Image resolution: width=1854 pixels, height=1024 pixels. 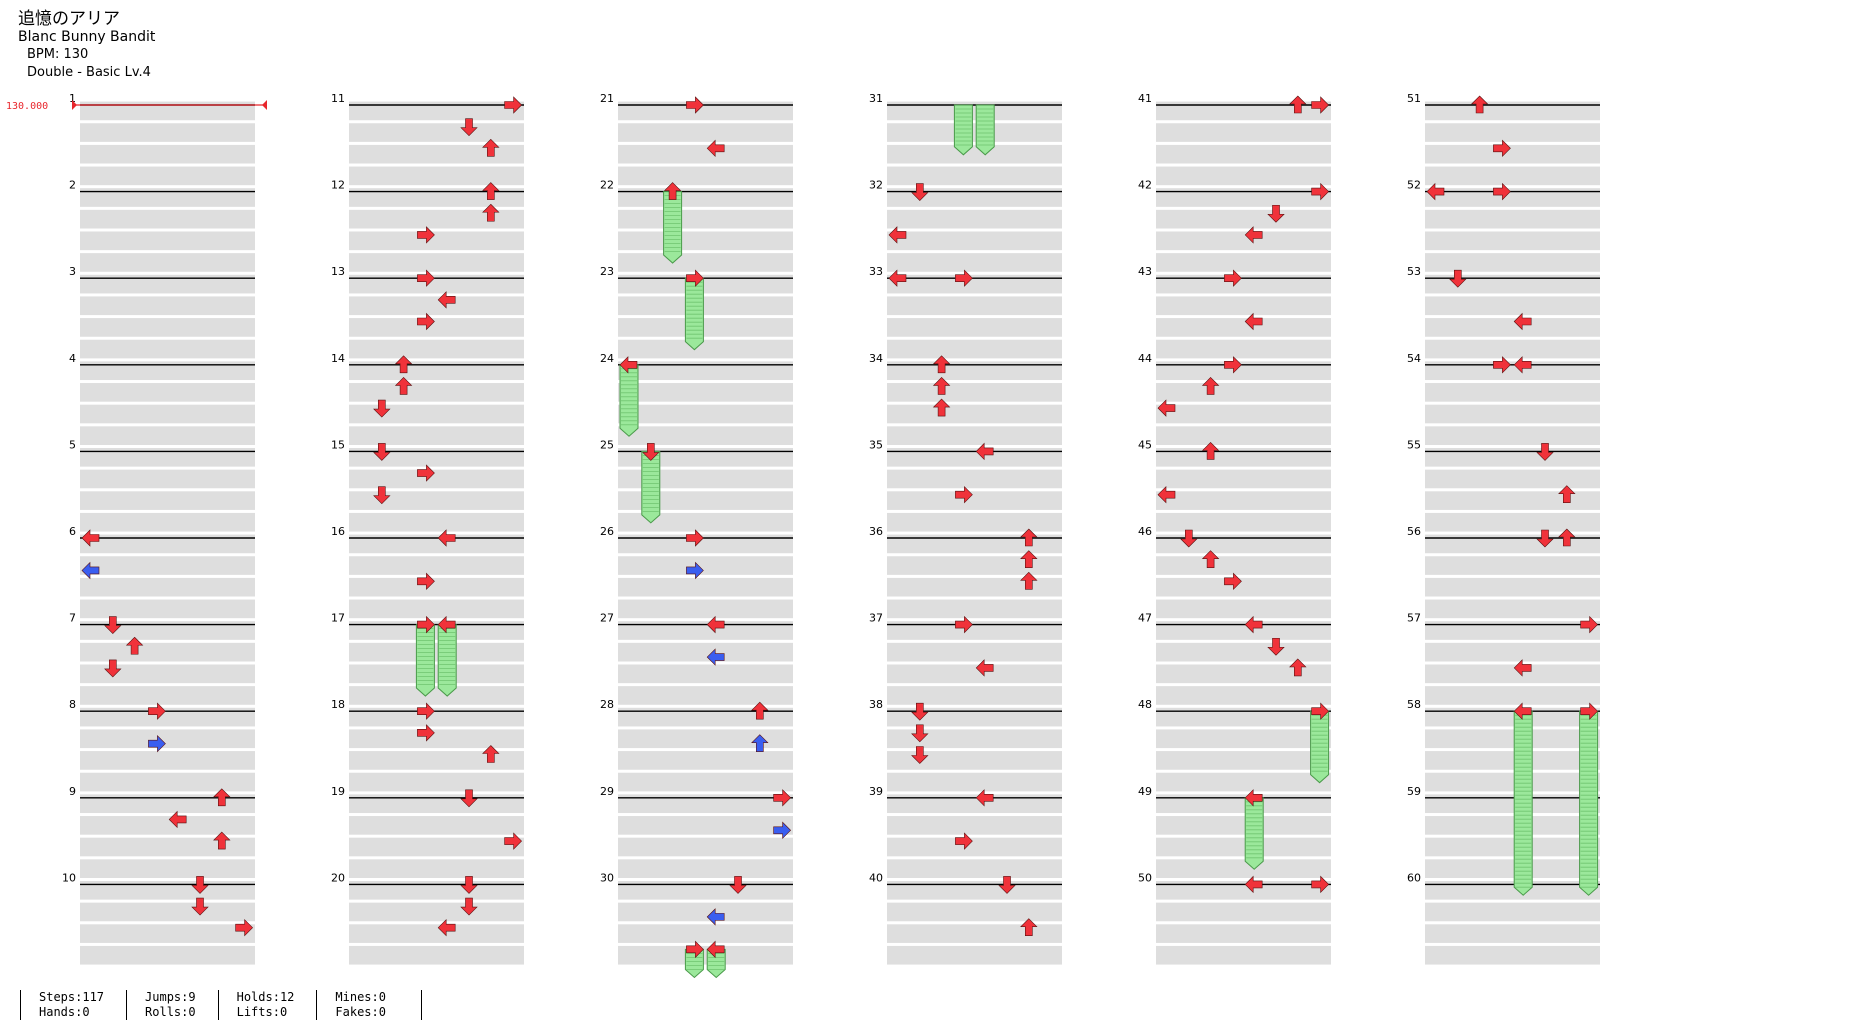 What do you see at coordinates (64, 1012) in the screenshot?
I see `hands-count: Hands:0` at bounding box center [64, 1012].